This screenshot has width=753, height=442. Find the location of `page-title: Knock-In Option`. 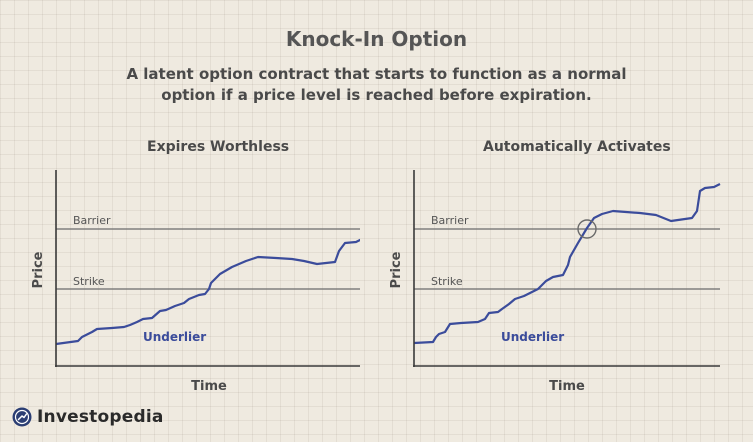

page-title: Knock-In Option is located at coordinates (376, 39).